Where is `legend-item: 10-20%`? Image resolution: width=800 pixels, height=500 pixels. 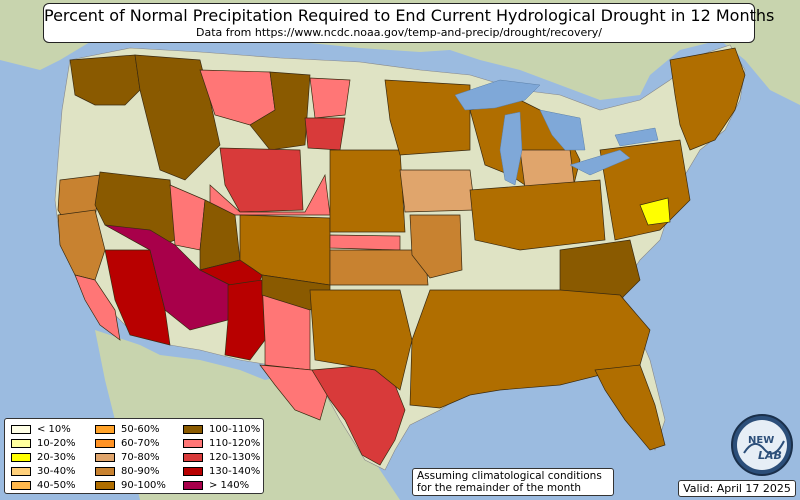
legend-item: 10-20% is located at coordinates (43, 443).